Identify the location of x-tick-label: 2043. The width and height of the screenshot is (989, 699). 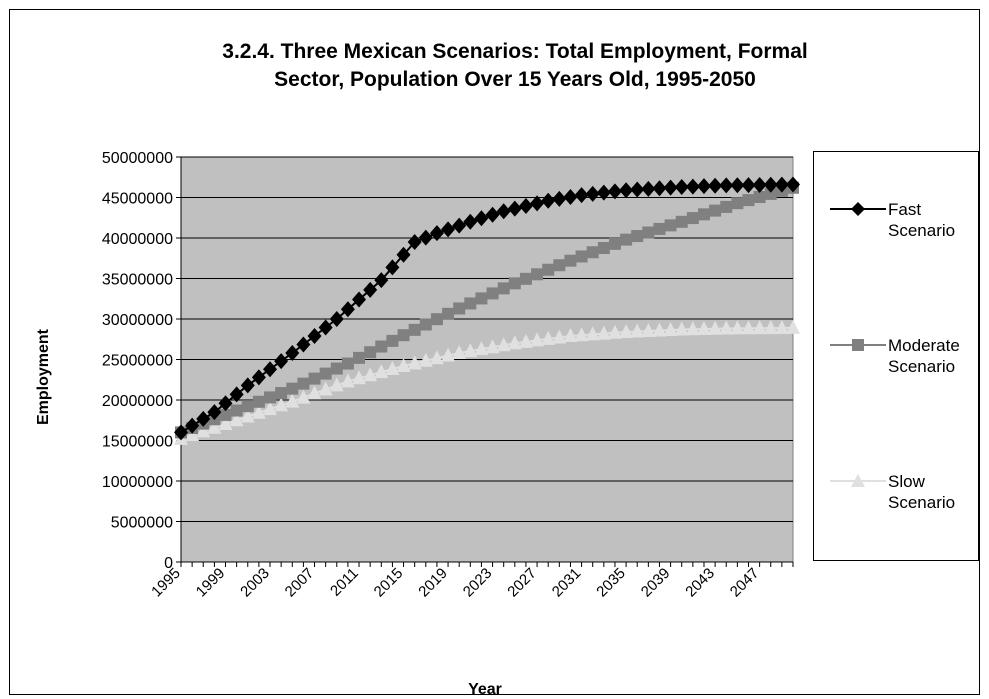
(700, 583).